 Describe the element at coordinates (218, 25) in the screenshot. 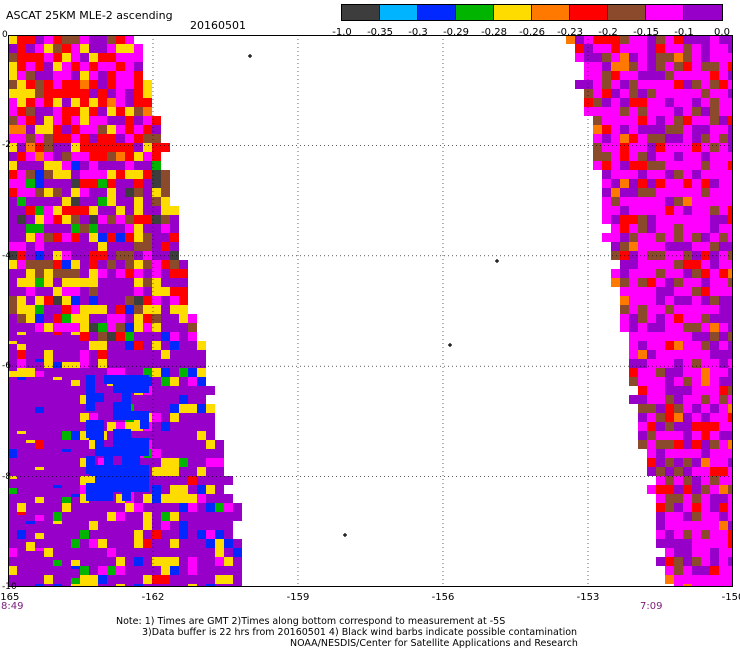

I see `map-date: 20160501` at that location.